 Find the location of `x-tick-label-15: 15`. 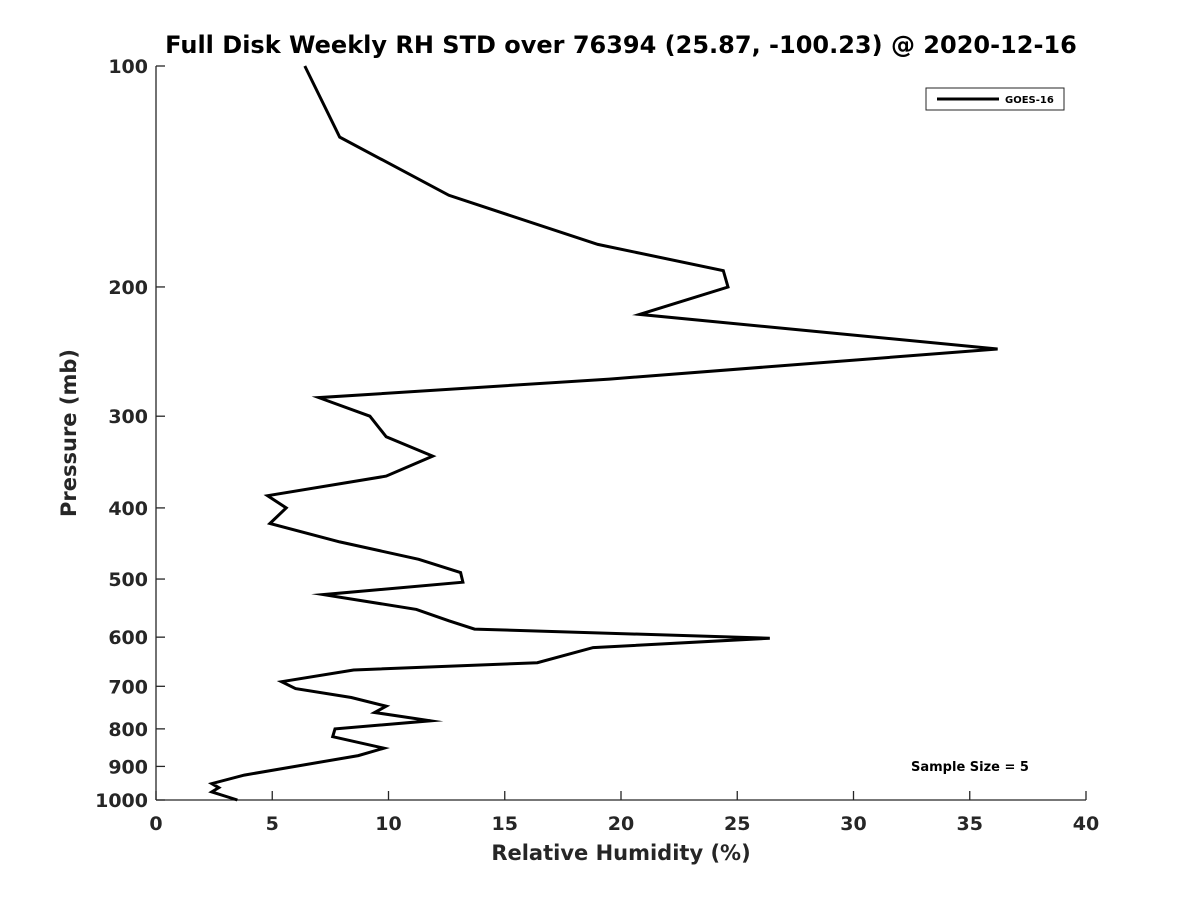

x-tick-label-15: 15 is located at coordinates (505, 824).